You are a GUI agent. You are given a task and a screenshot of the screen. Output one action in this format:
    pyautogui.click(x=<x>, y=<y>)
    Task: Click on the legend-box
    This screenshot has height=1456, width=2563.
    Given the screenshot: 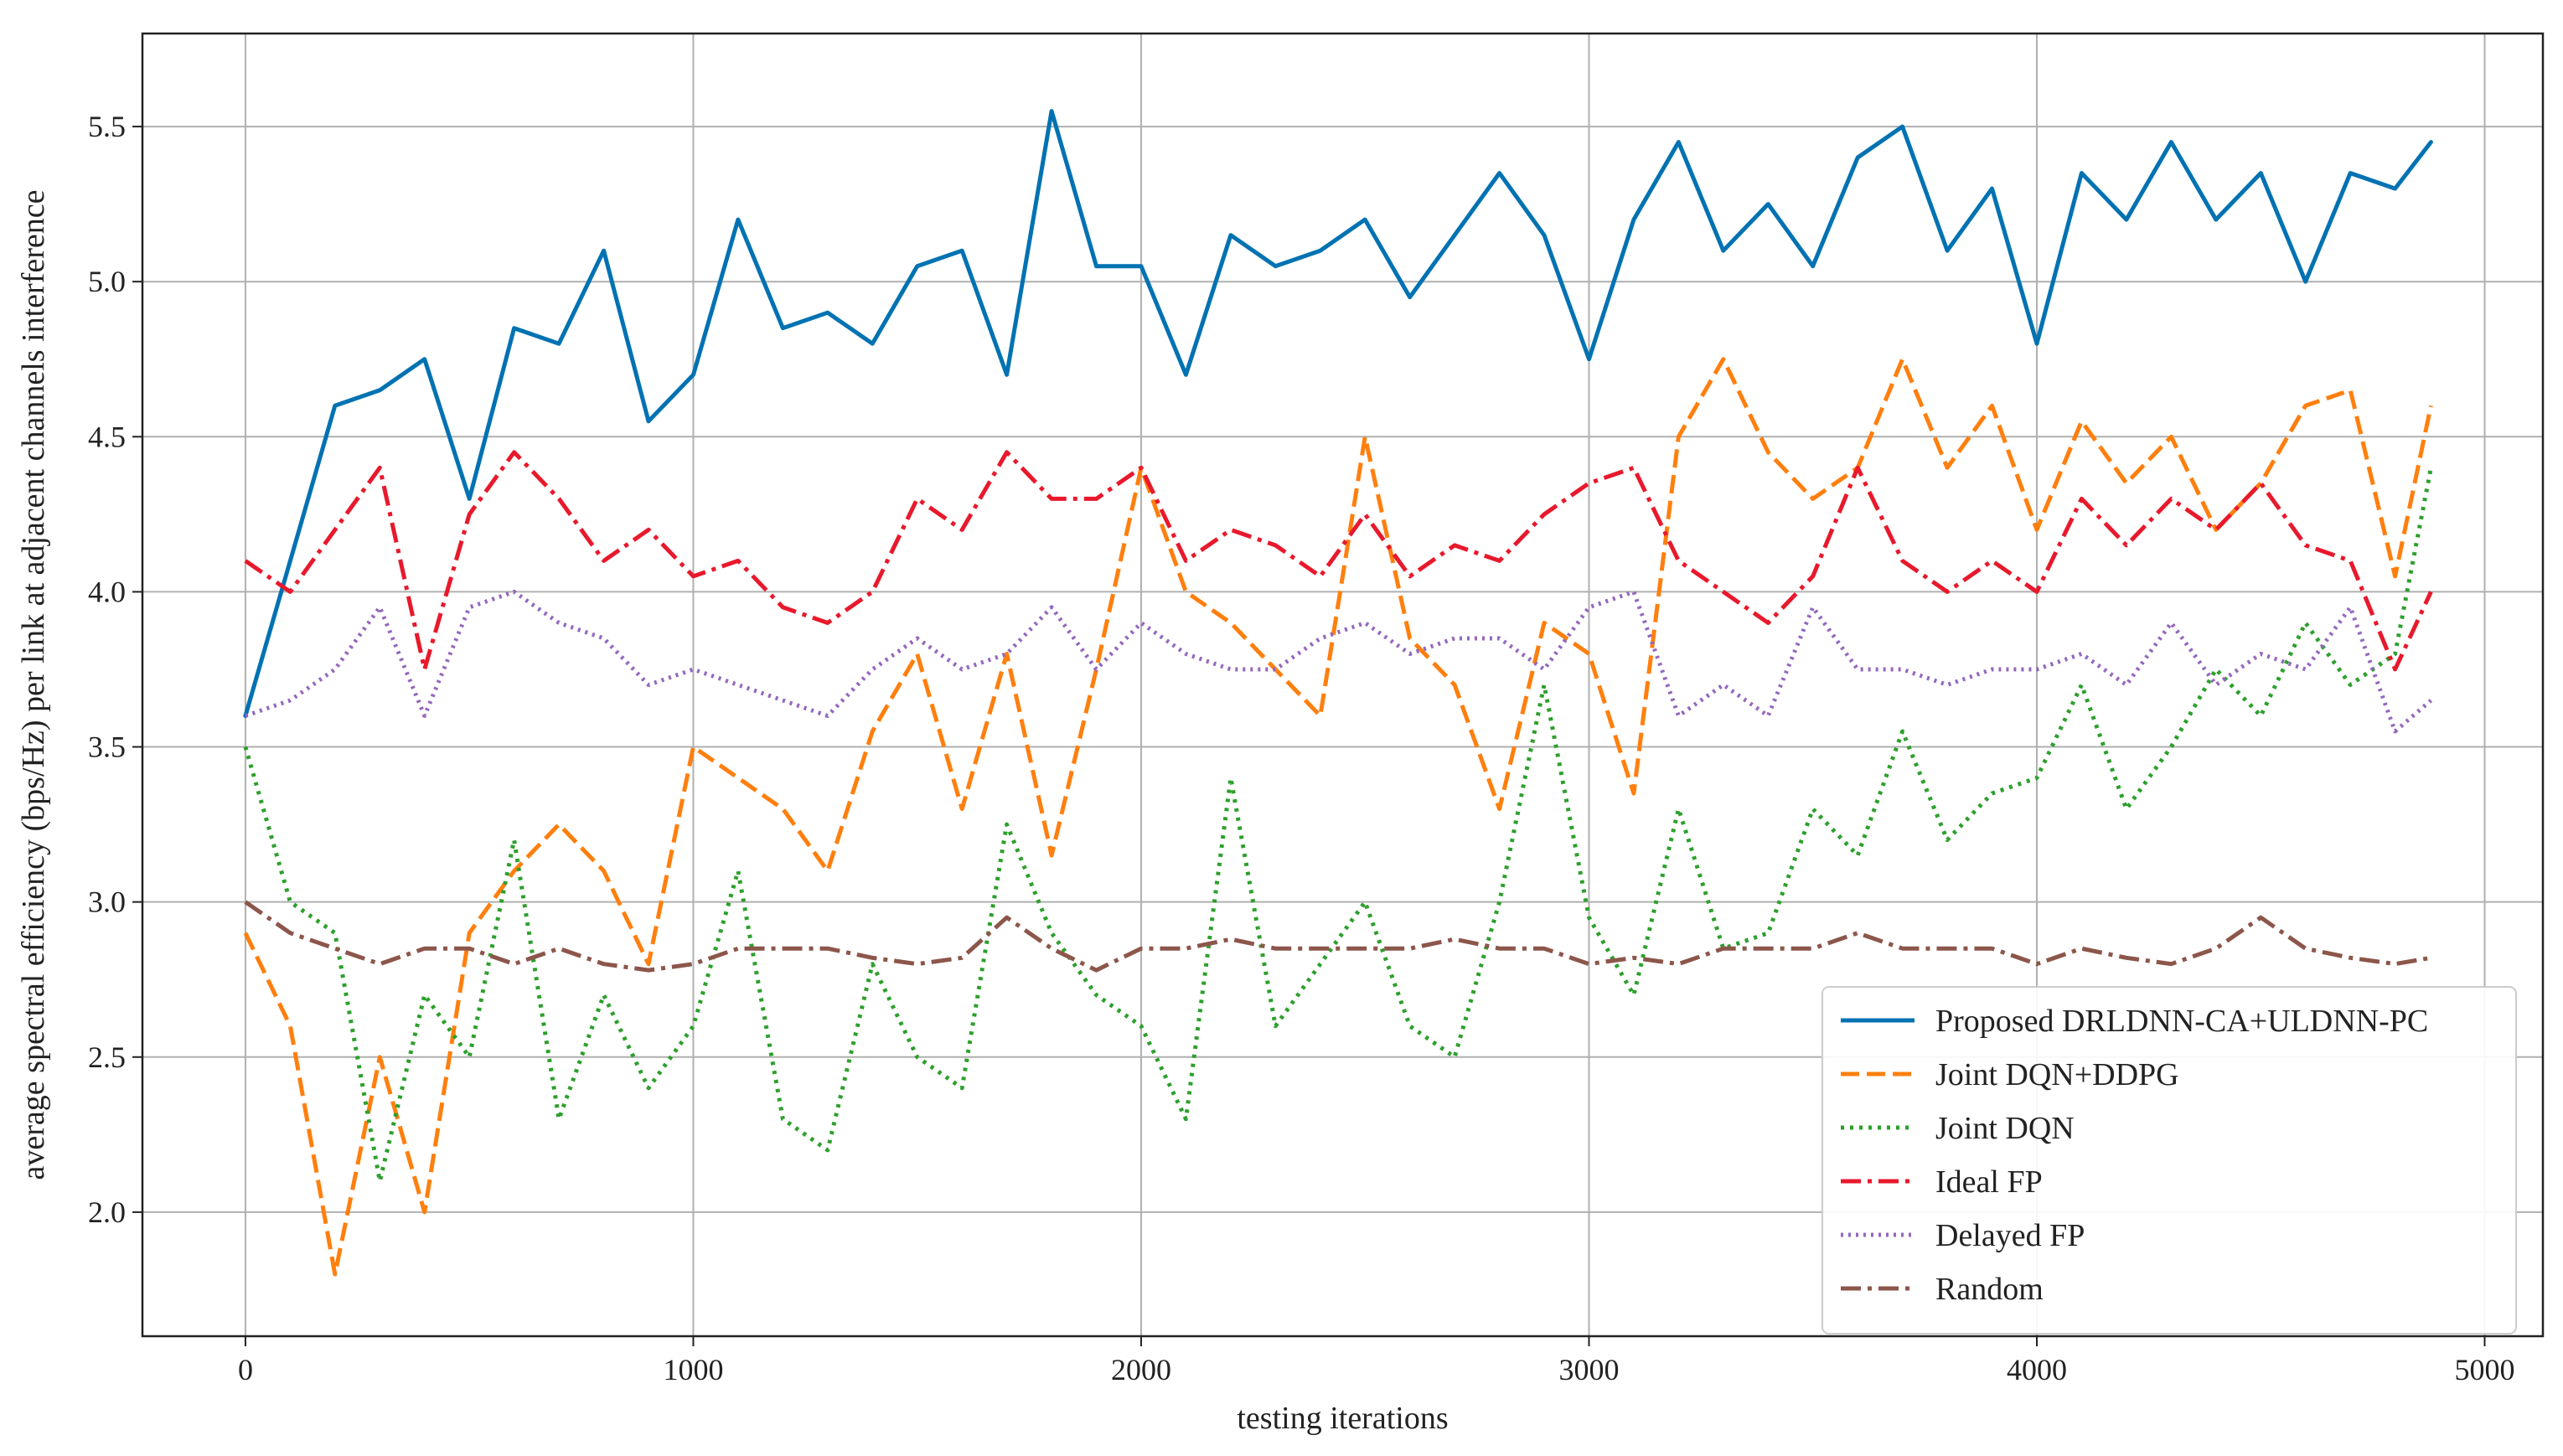 What is the action you would take?
    pyautogui.click(x=2169, y=1160)
    